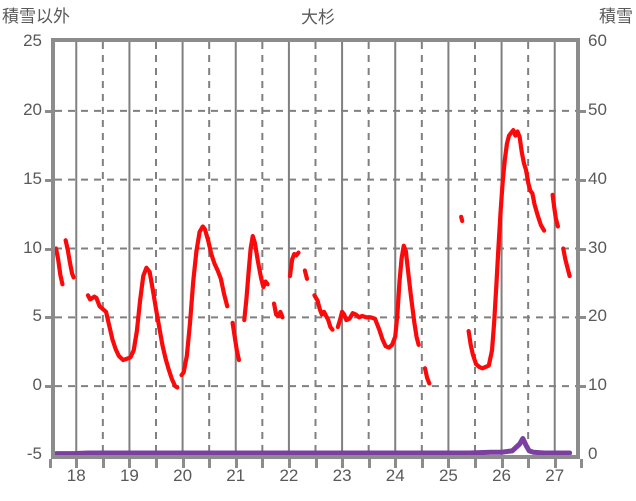 This screenshot has height=501, width=636. What do you see at coordinates (555, 475) in the screenshot?
I see `x-tick-label: 27` at bounding box center [555, 475].